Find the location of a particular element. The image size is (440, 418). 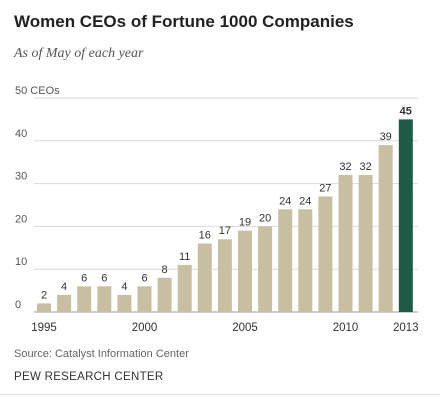

chart-subtitle: As of May of each year is located at coordinates (79, 53).